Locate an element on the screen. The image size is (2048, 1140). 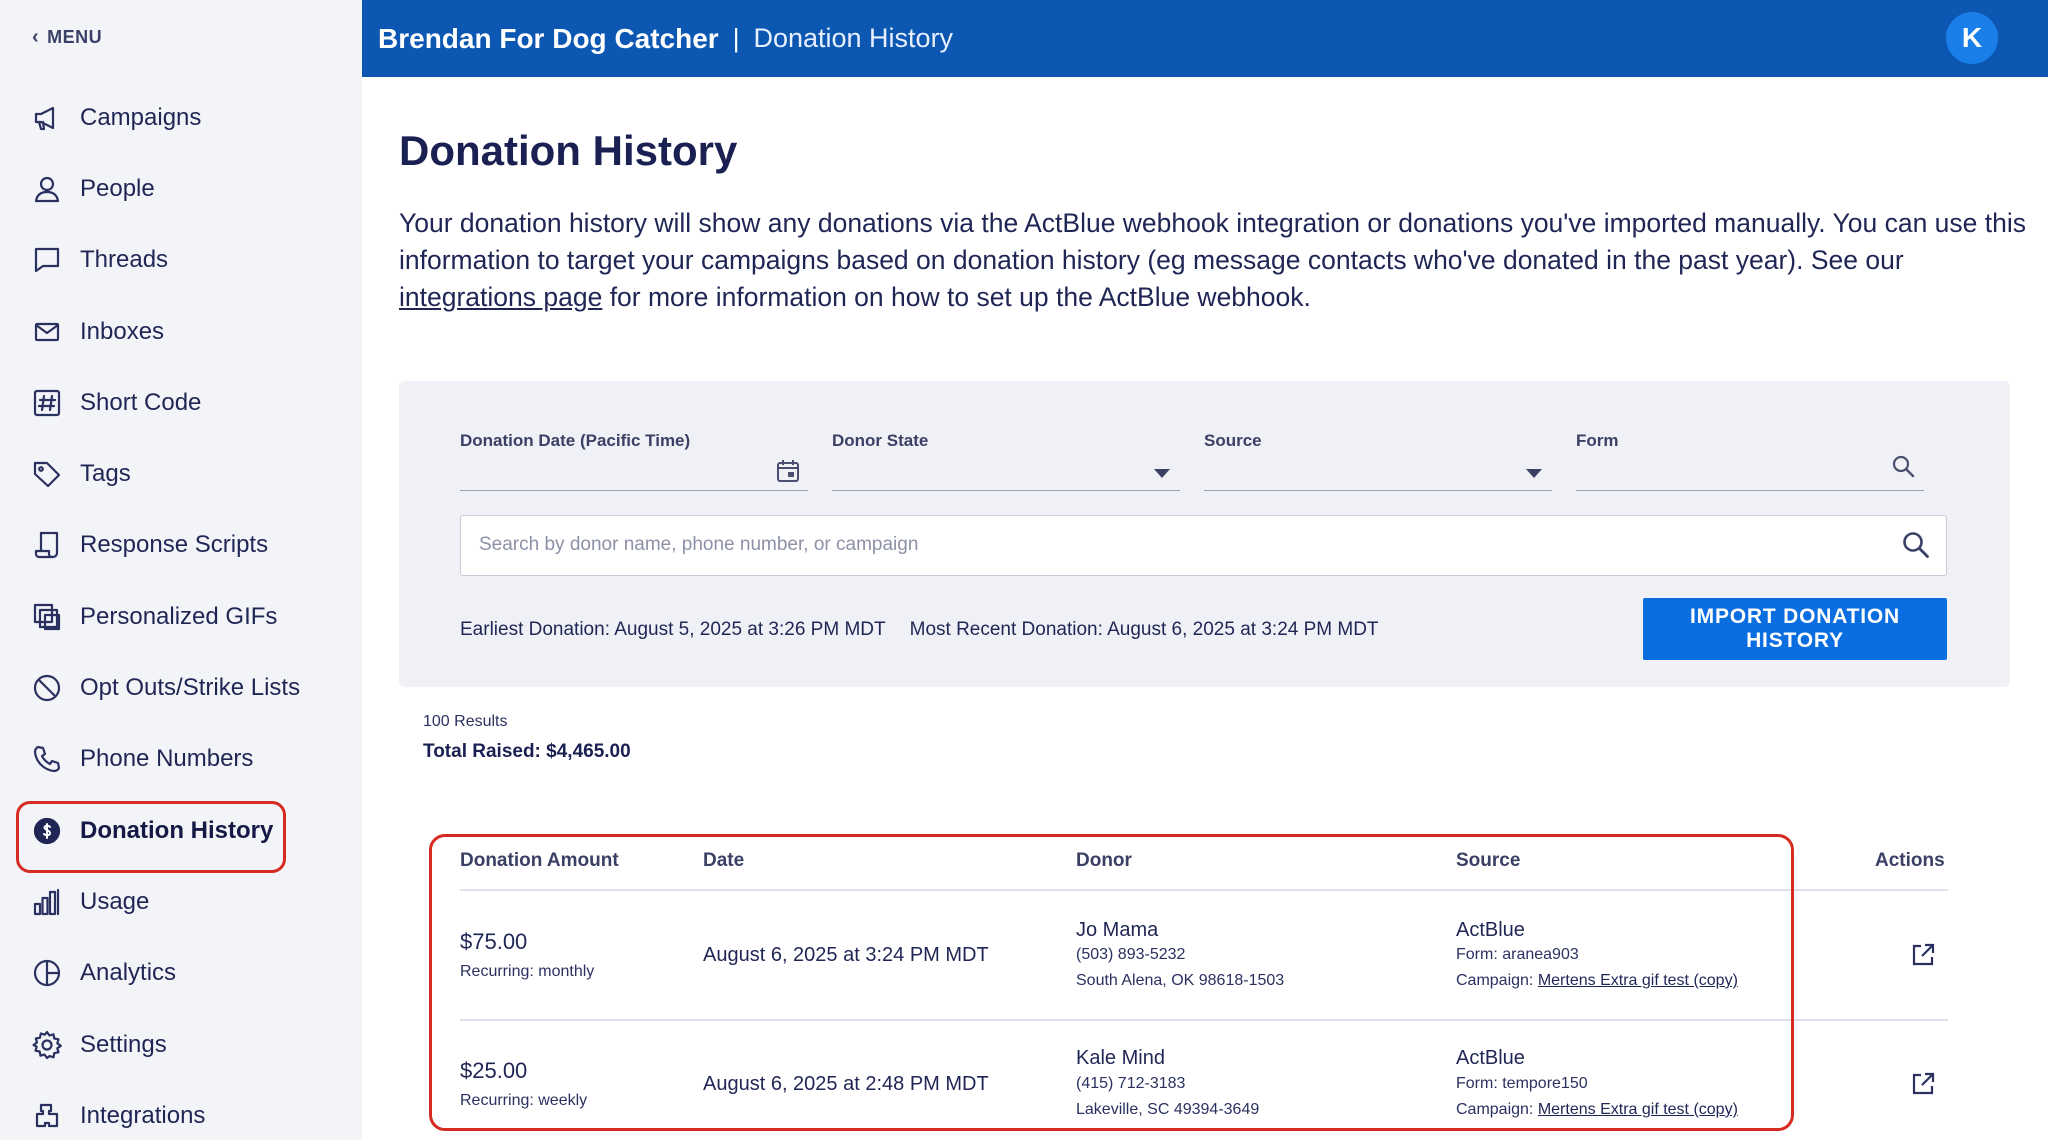
donor-state-label: Donor State is located at coordinates (880, 440).